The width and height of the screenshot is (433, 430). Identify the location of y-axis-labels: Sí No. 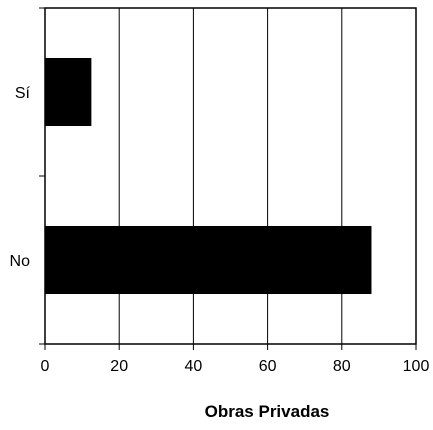
(20, 177).